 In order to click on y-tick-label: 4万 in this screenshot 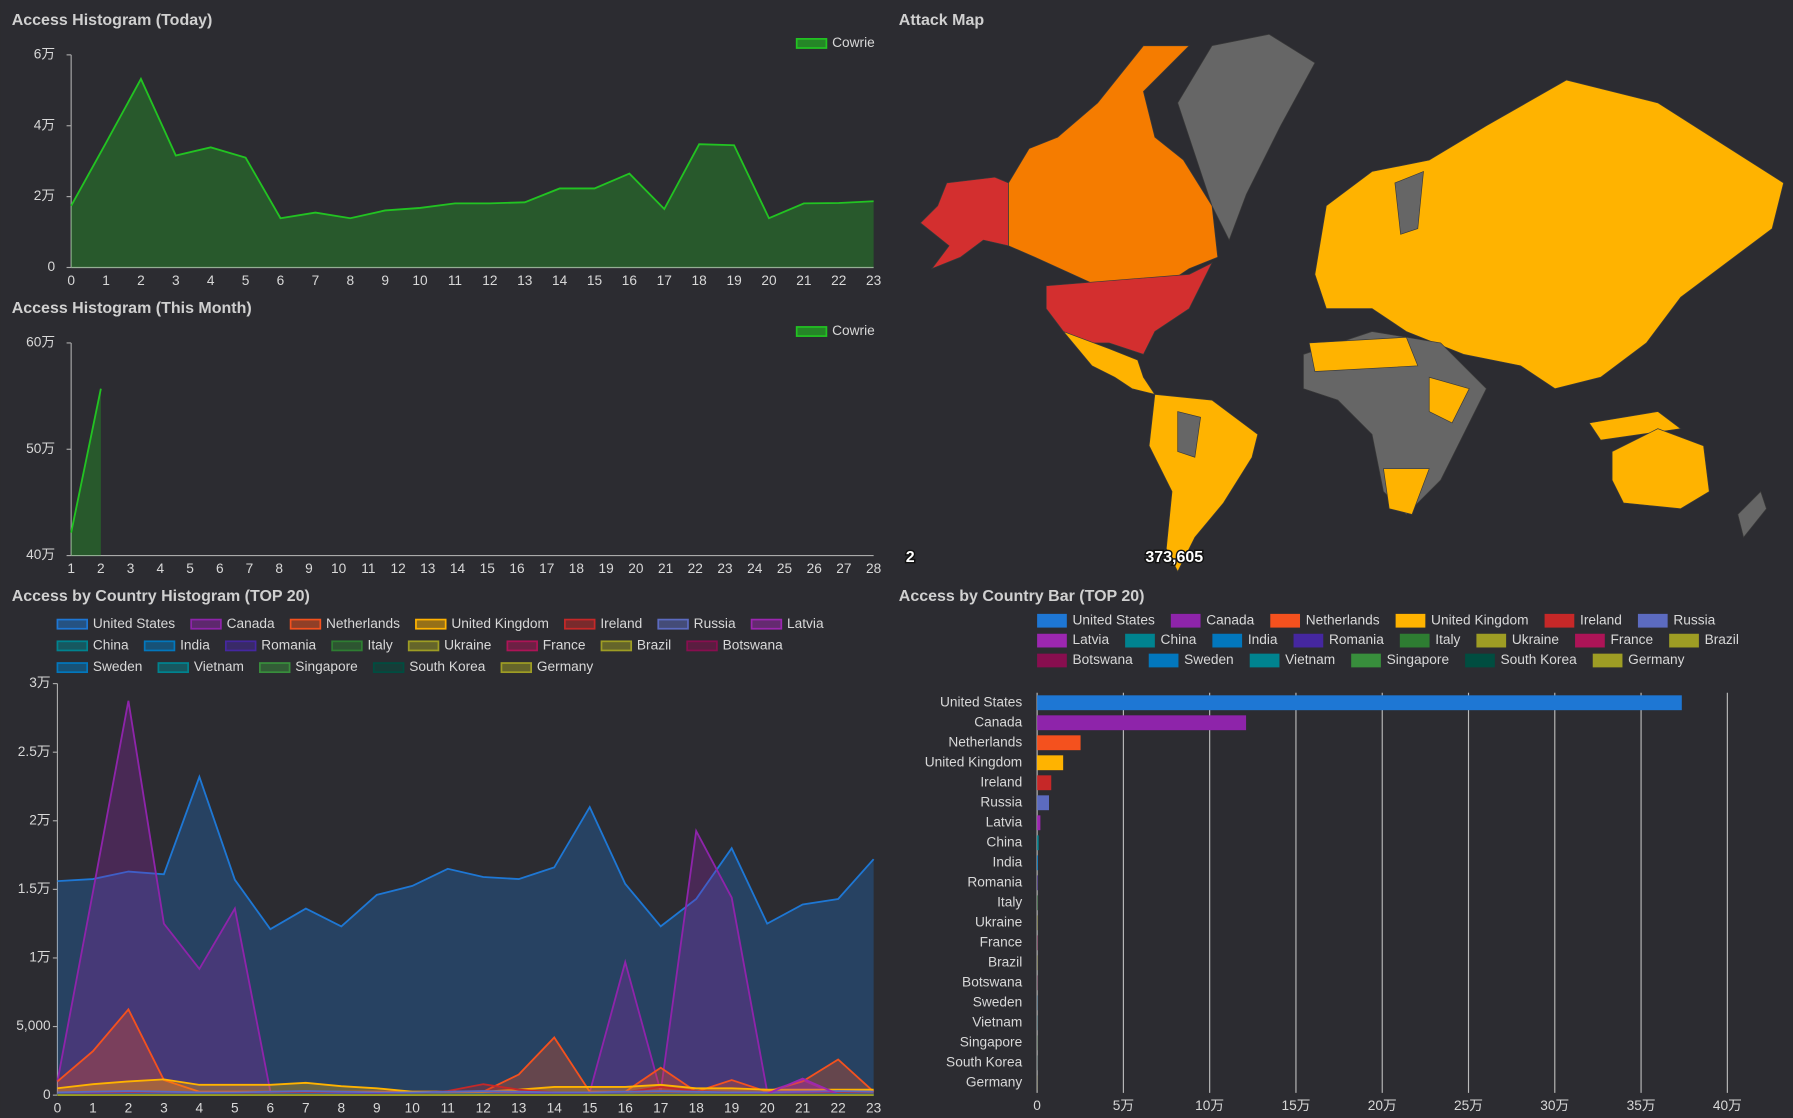, I will do `click(44, 124)`.